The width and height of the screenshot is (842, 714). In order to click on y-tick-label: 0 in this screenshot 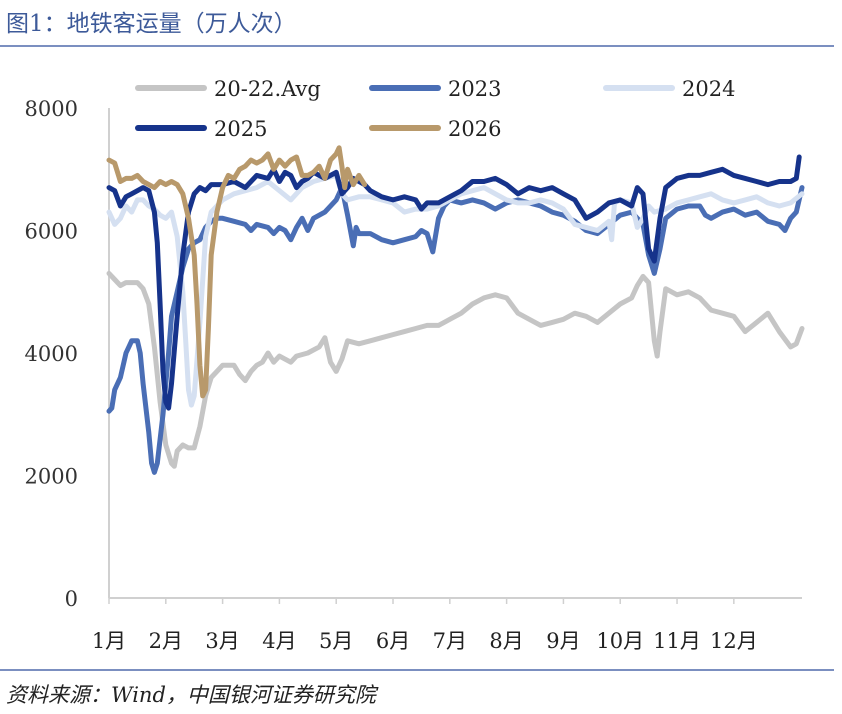, I will do `click(71, 599)`.